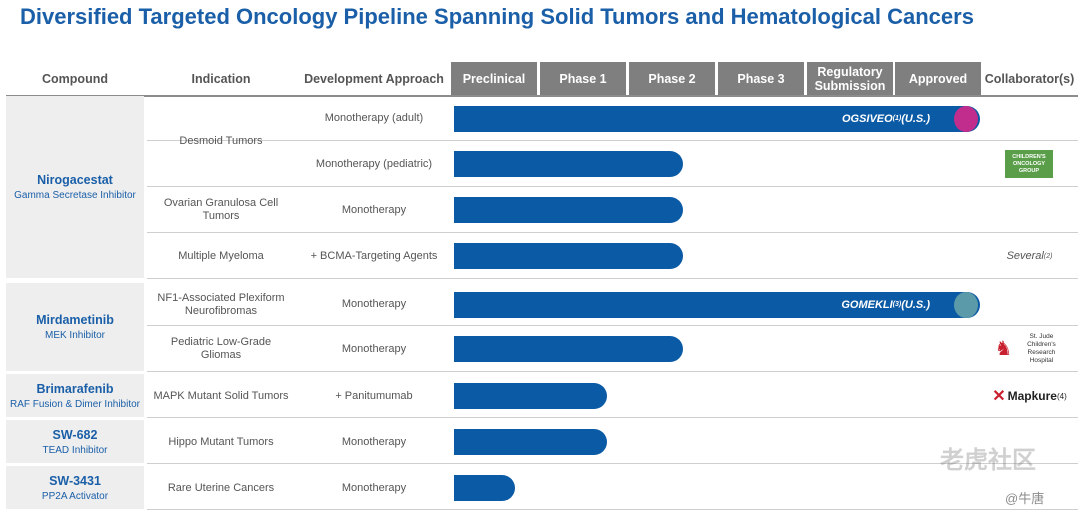  I want to click on progress-bar: ReNeuGOMEKLI(3) (U.S.), so click(717, 304).